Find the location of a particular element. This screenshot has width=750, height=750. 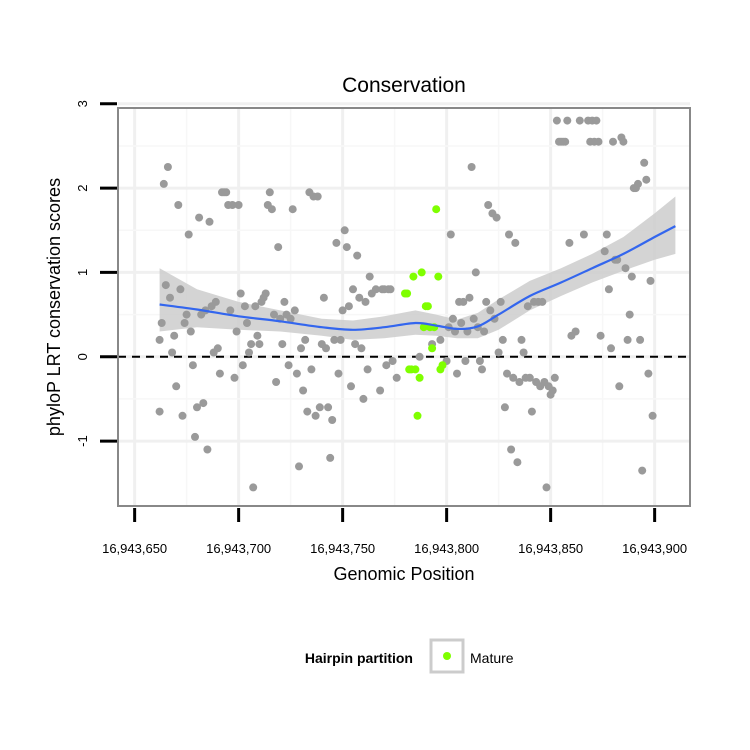

x-tick-label: 16,943,750 is located at coordinates (342, 548).